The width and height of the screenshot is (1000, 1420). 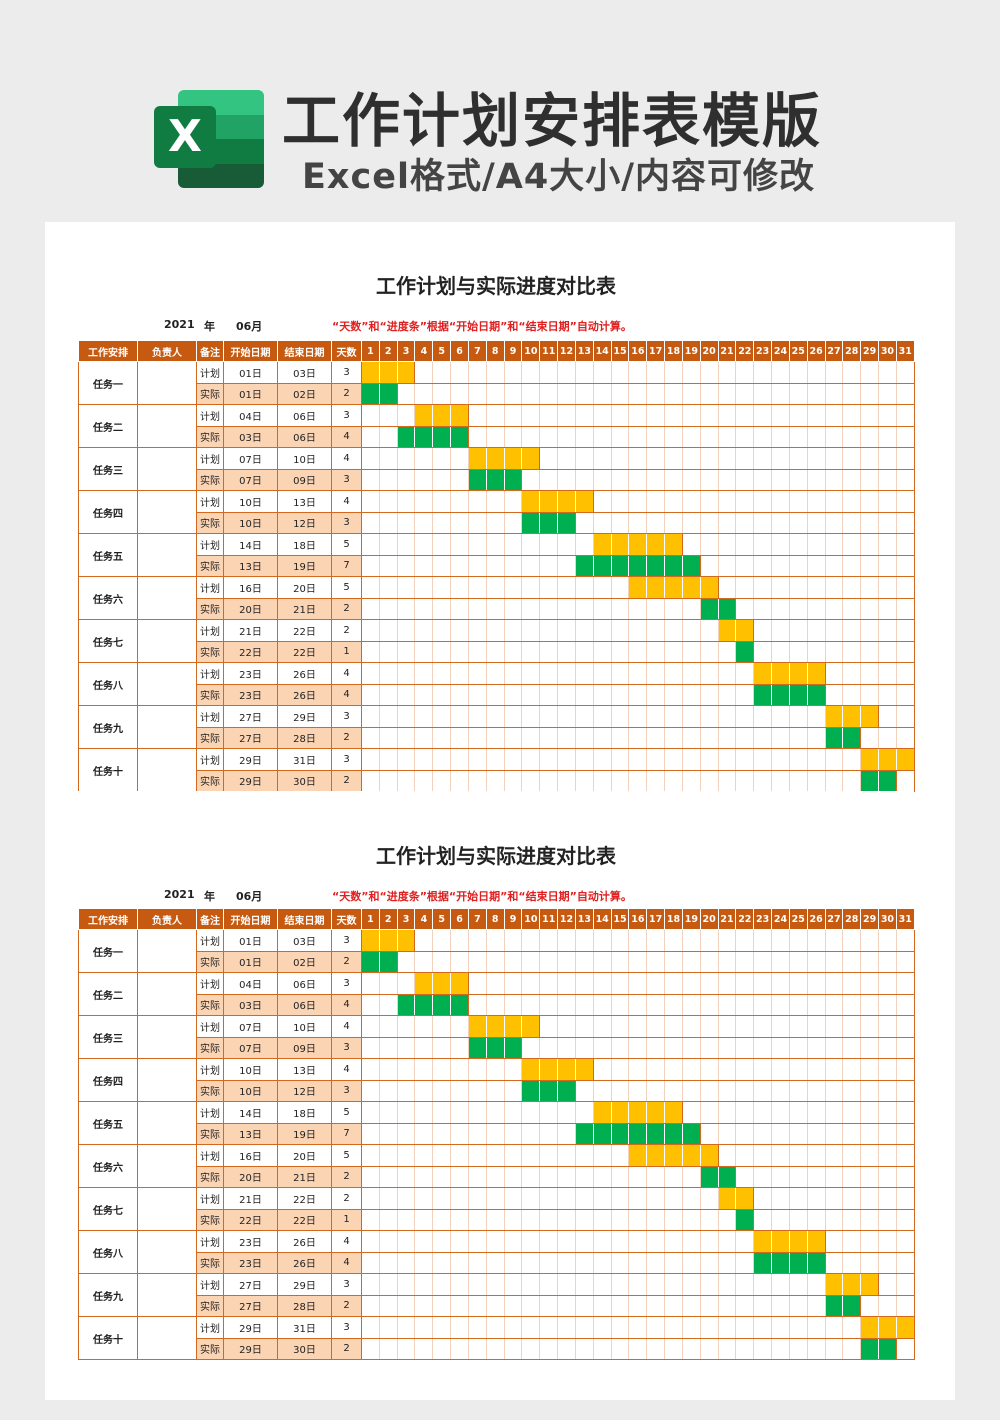 What do you see at coordinates (497, 651) in the screenshot?
I see `actual-row: 实际 22日 22日 1` at bounding box center [497, 651].